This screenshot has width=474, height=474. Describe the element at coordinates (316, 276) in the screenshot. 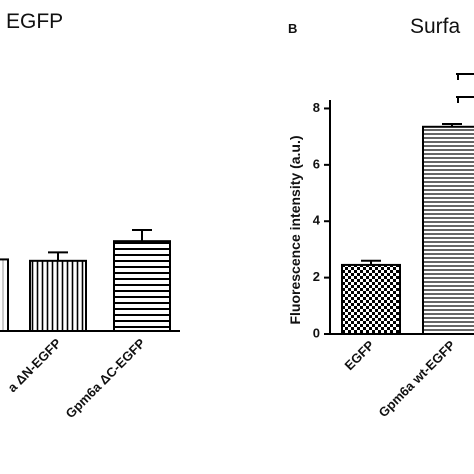

I see `y-tick-label: 2` at that location.